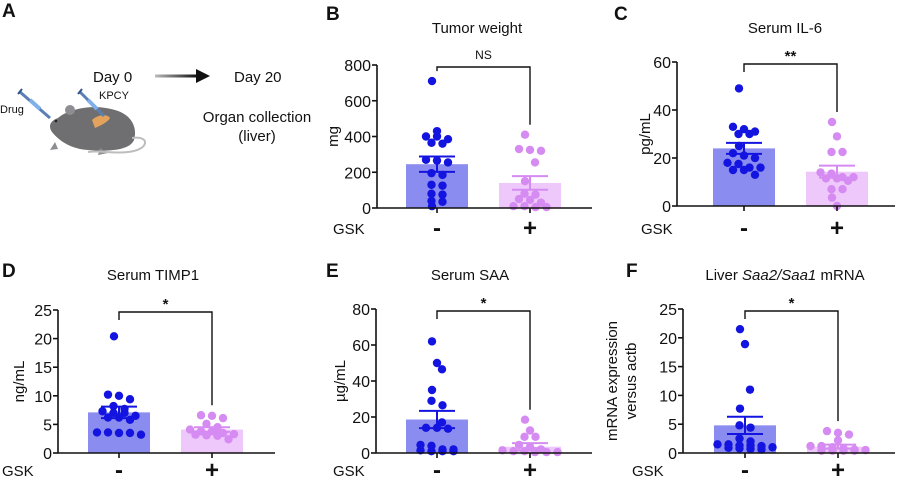 The height and width of the screenshot is (480, 900). I want to click on y-tick-label: 20, so click(662, 159).